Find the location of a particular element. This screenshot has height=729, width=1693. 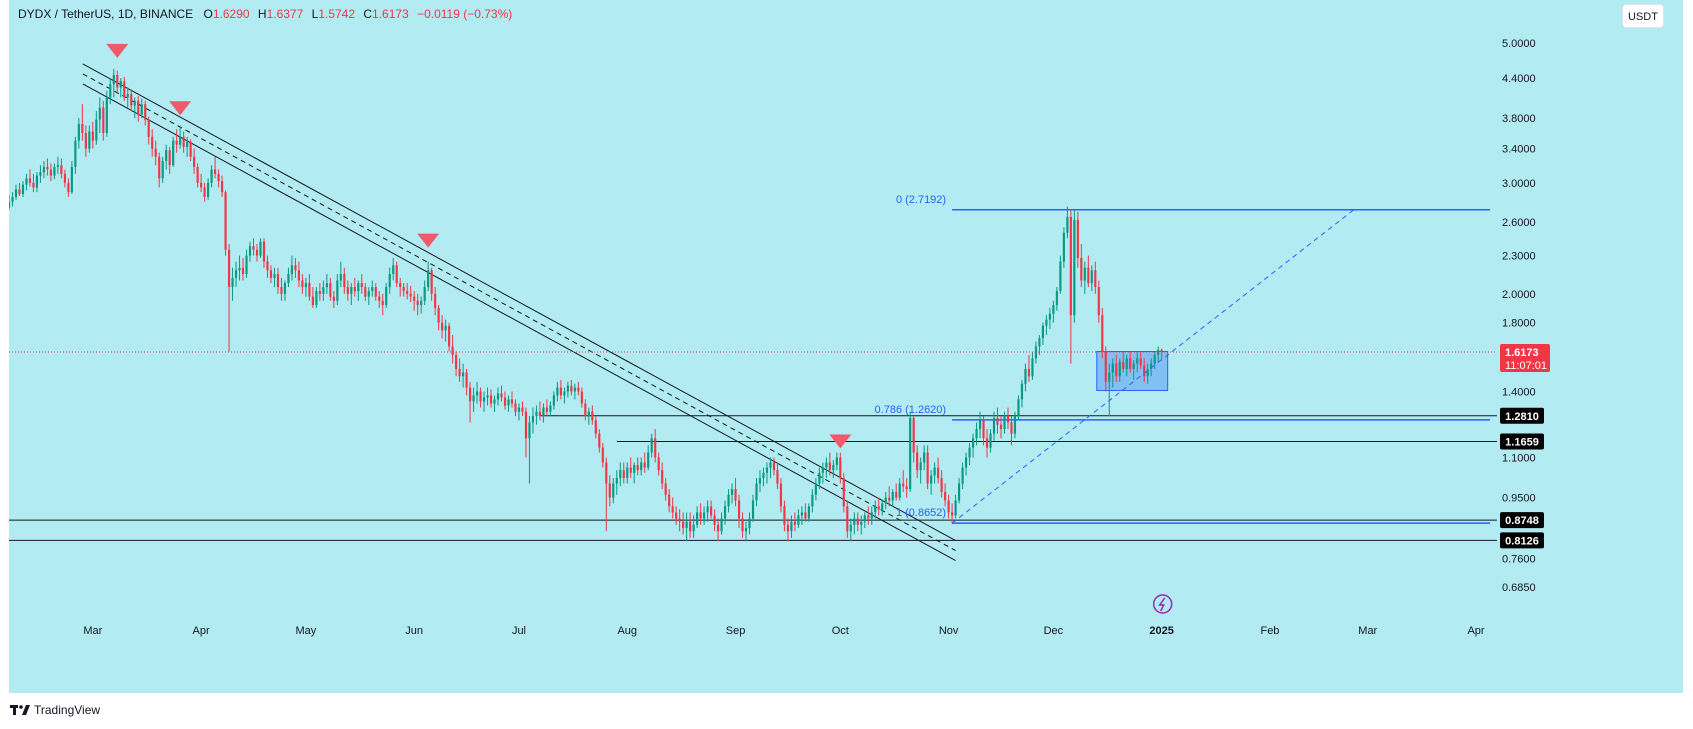

x-tick-label: Mar is located at coordinates (92, 631).